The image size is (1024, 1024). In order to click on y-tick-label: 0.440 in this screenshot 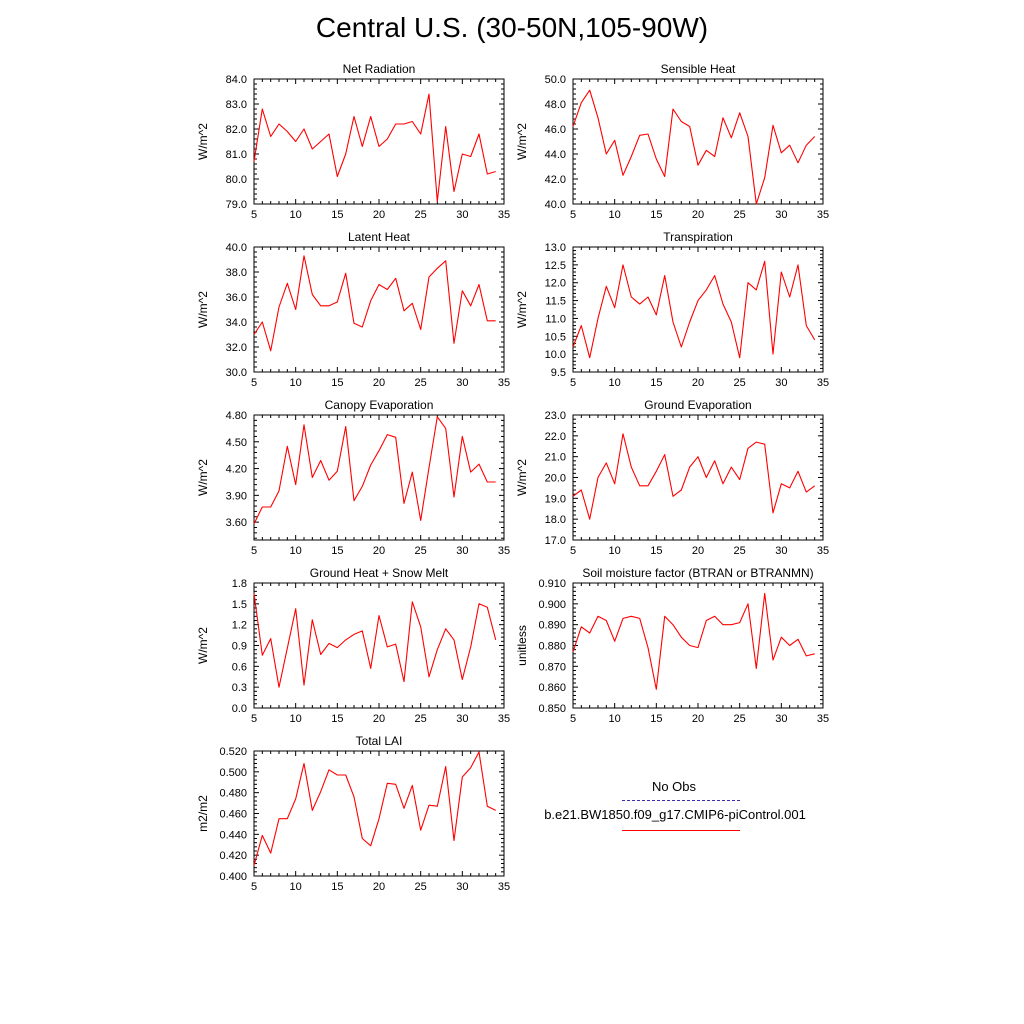, I will do `click(233, 835)`.